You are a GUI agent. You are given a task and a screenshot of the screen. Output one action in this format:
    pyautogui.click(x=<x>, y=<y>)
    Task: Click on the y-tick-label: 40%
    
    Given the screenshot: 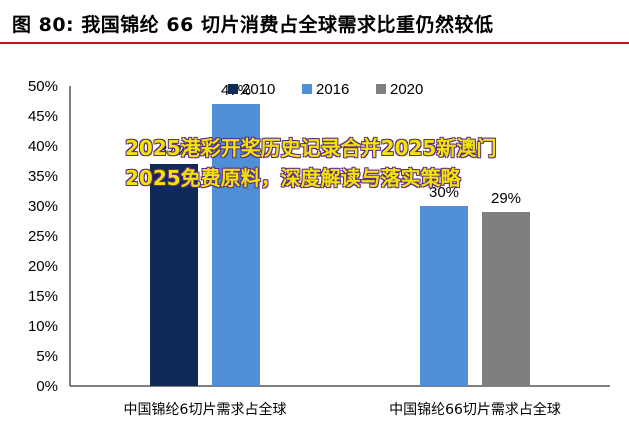 What is the action you would take?
    pyautogui.click(x=43, y=146)
    